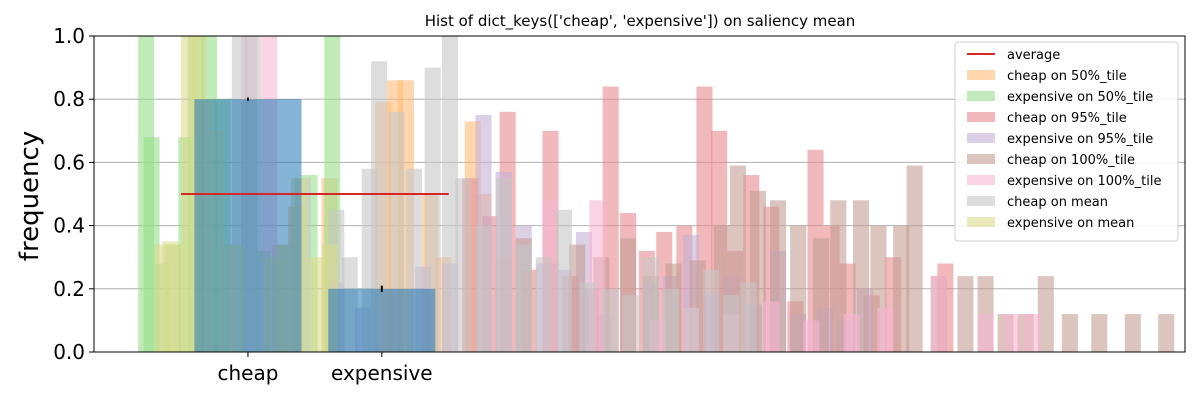 The height and width of the screenshot is (400, 1200). I want to click on legend-entry: cheap on mean, so click(1037, 202).